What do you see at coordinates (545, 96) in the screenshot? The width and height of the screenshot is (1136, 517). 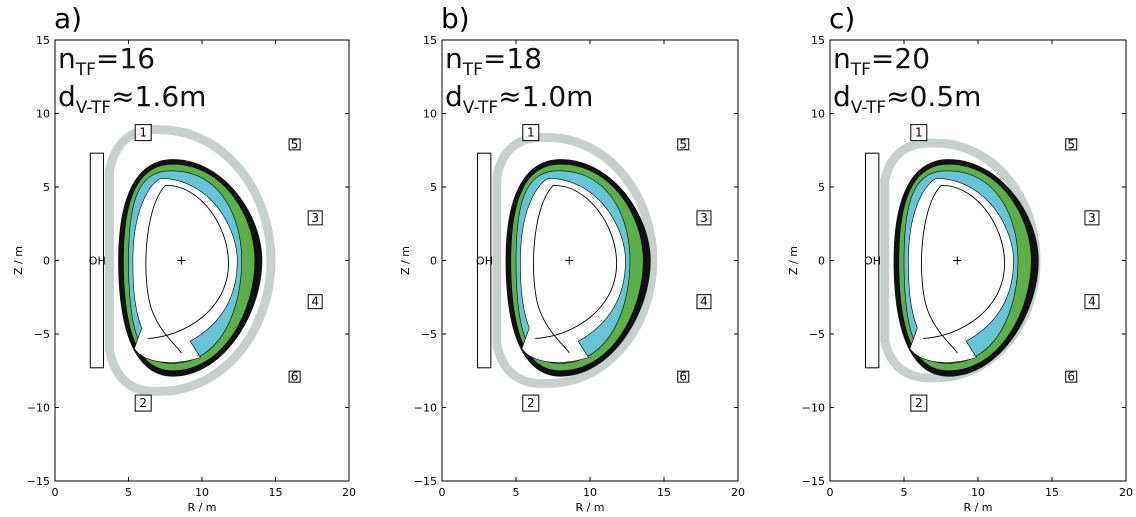 I see `d-value: ≈1.0m` at bounding box center [545, 96].